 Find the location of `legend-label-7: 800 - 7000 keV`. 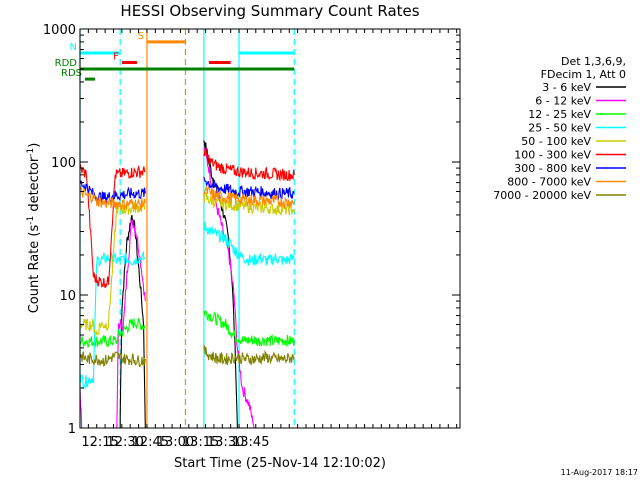

legend-label-7: 800 - 7000 keV is located at coordinates (549, 182).